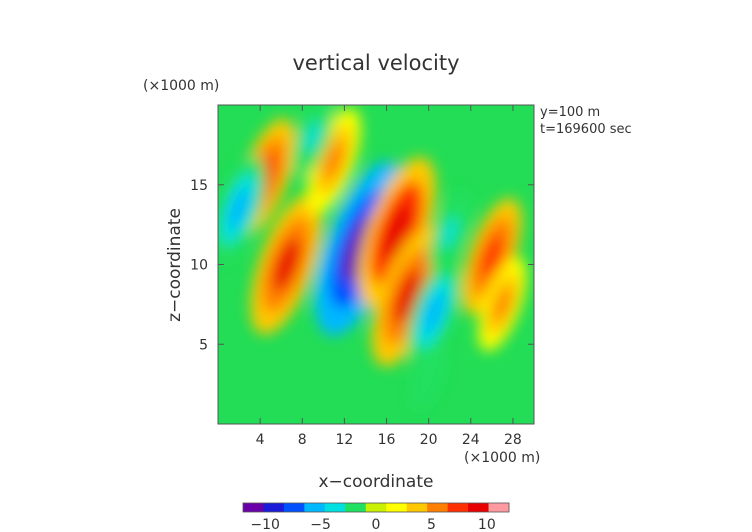  What do you see at coordinates (203, 345) in the screenshot?
I see `y-tick-label: 5` at bounding box center [203, 345].